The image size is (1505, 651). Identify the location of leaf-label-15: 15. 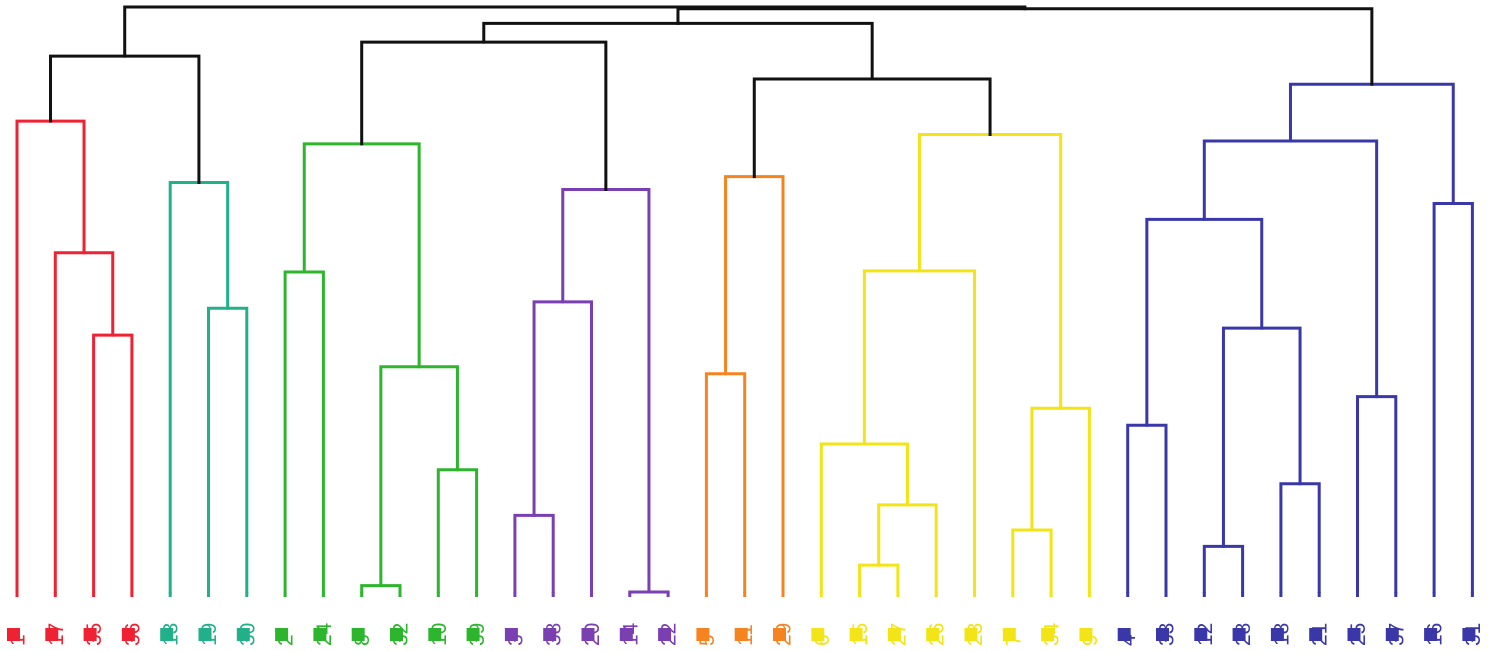
(860, 634).